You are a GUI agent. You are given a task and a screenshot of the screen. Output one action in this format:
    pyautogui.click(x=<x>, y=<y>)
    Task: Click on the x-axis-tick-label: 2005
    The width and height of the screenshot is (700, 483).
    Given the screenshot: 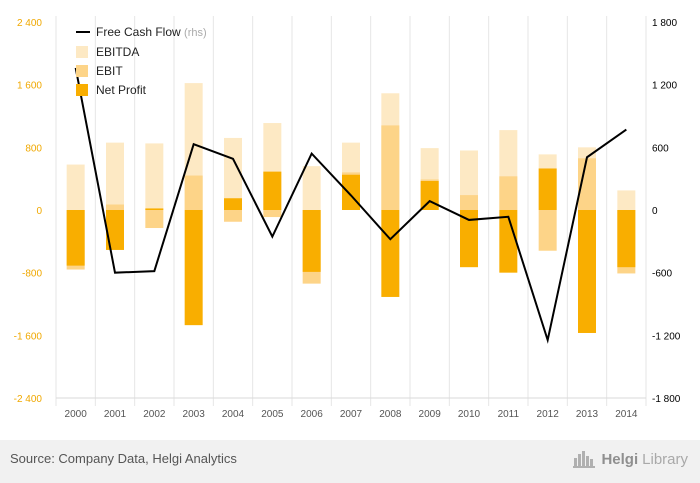 What is the action you would take?
    pyautogui.click(x=272, y=414)
    